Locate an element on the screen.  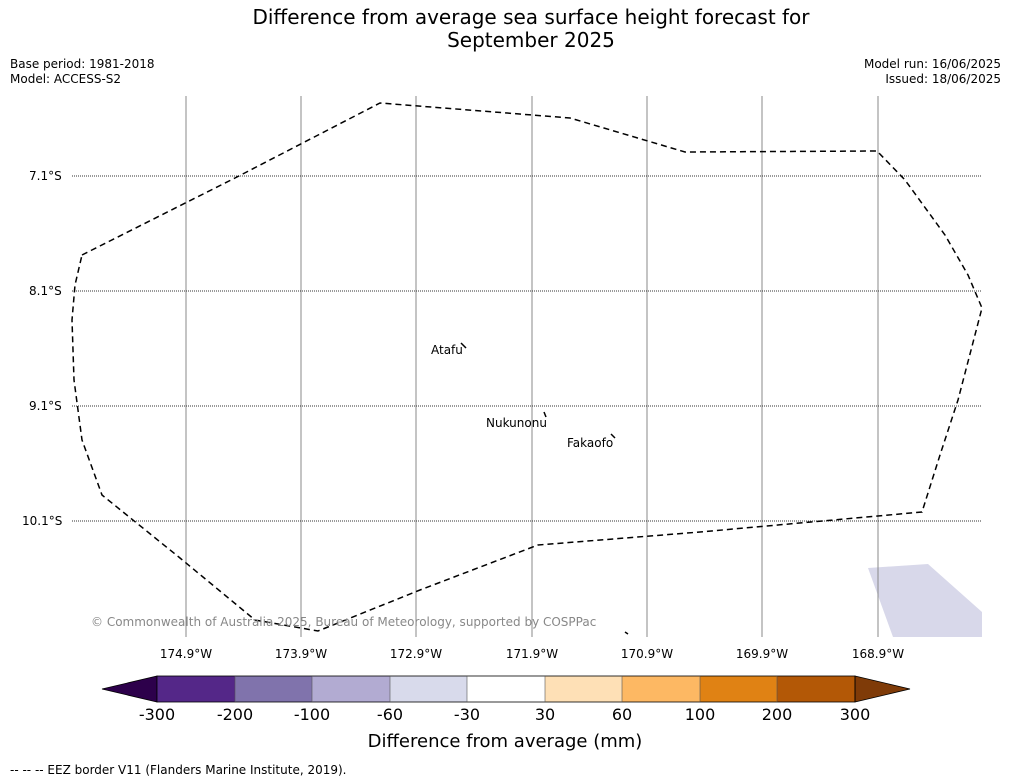
colorbar-tick-label: -100 is located at coordinates (312, 714).